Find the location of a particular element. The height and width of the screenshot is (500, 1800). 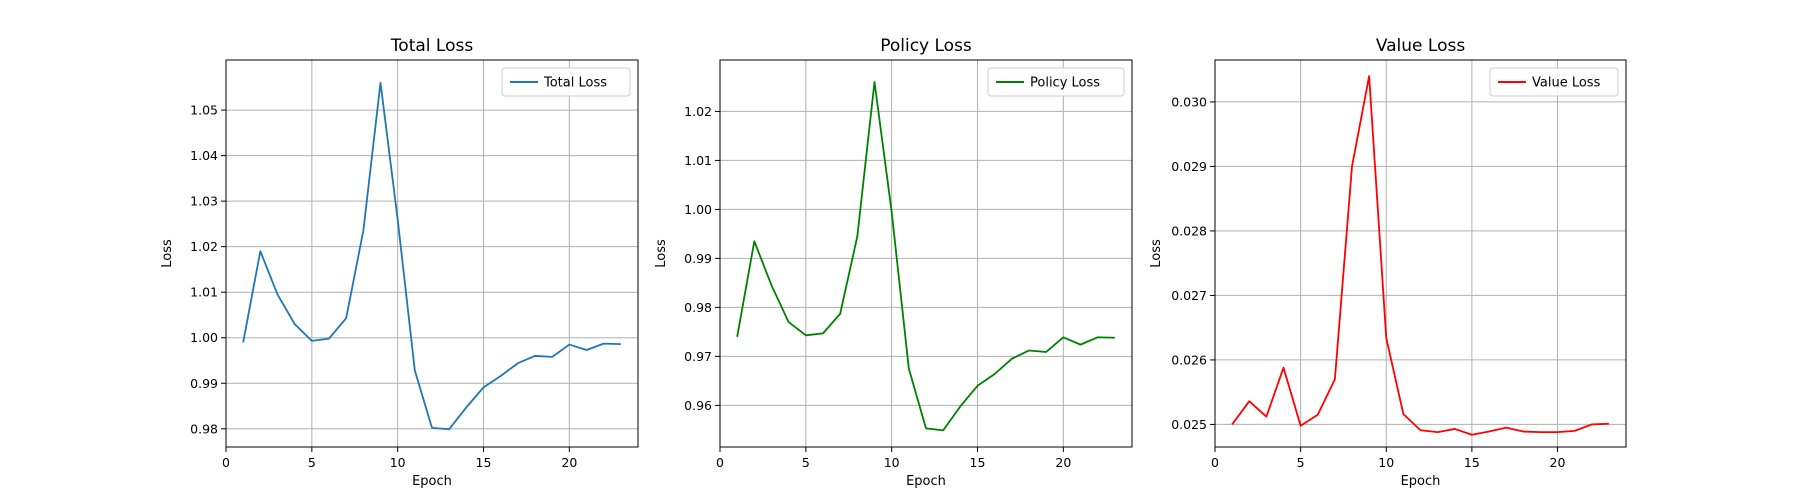

chart-title: Total Loss is located at coordinates (432, 46).